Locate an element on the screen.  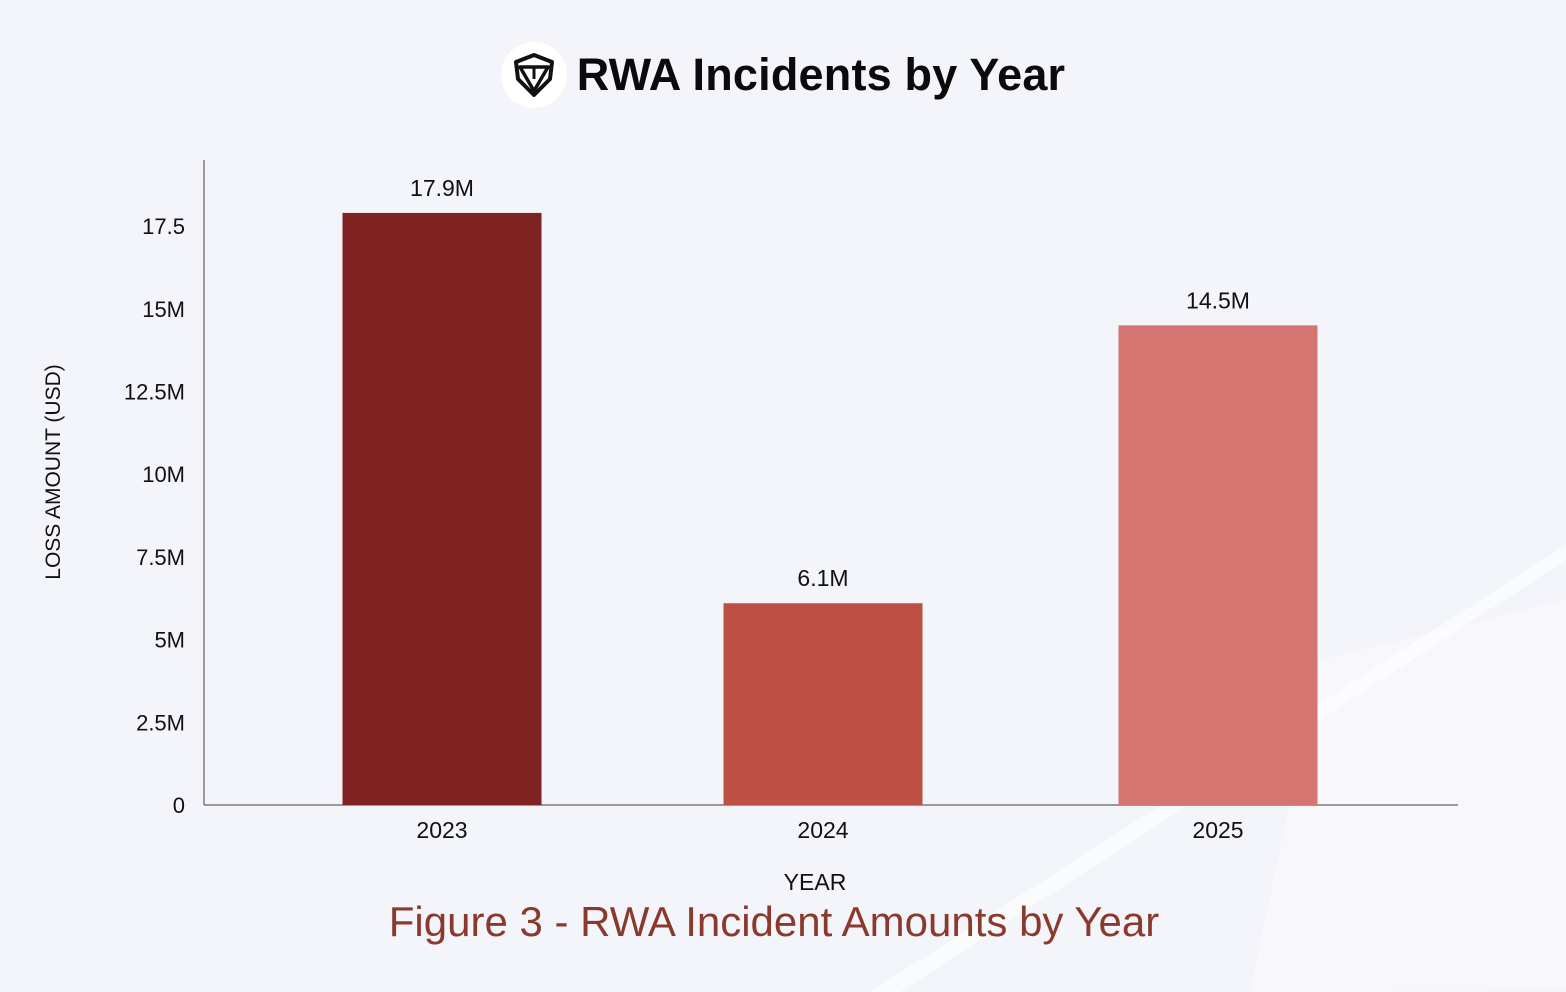
y-tick-label: 5M is located at coordinates (169, 640).